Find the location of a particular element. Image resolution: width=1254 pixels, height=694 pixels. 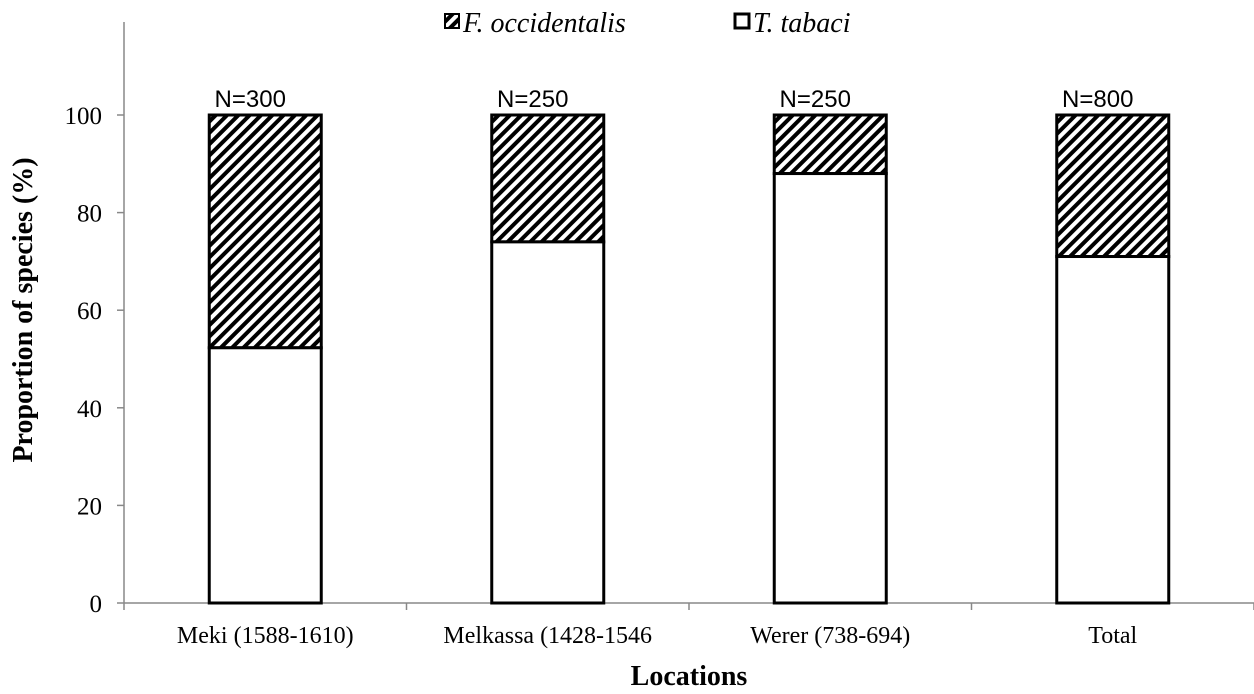

legend-label-t-tabaci: T. tabaci is located at coordinates (801, 23).